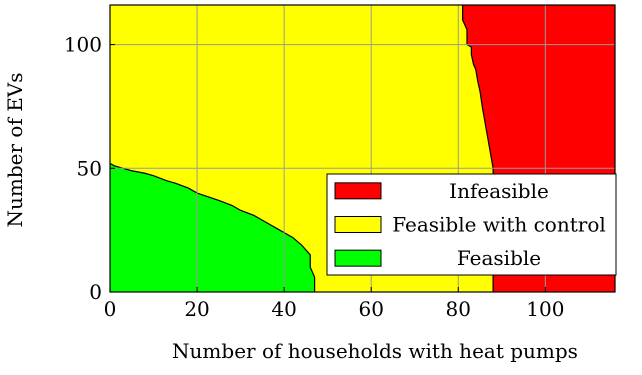  What do you see at coordinates (545, 309) in the screenshot?
I see `x-tick-label: 100` at bounding box center [545, 309].